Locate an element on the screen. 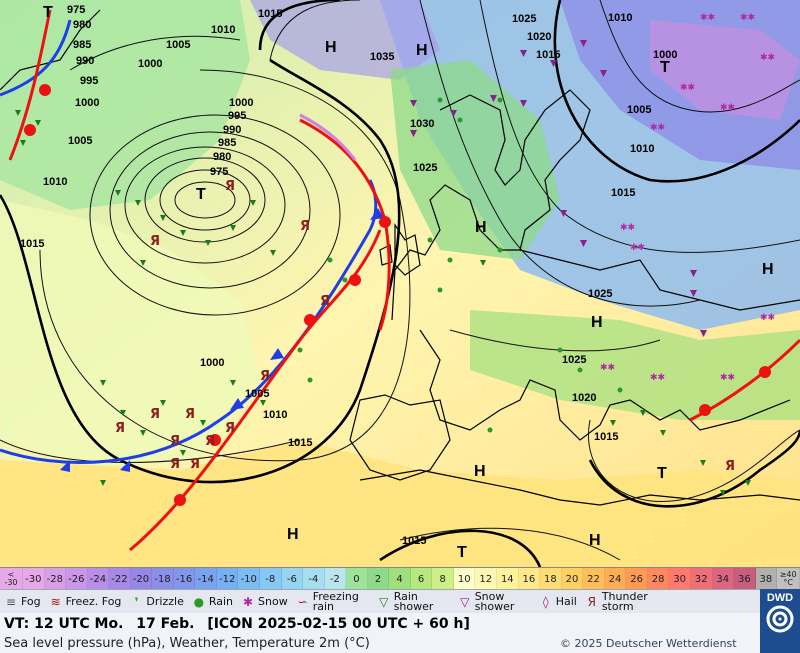 This screenshot has height=653, width=800. scale-cell: 38 is located at coordinates (766, 579).